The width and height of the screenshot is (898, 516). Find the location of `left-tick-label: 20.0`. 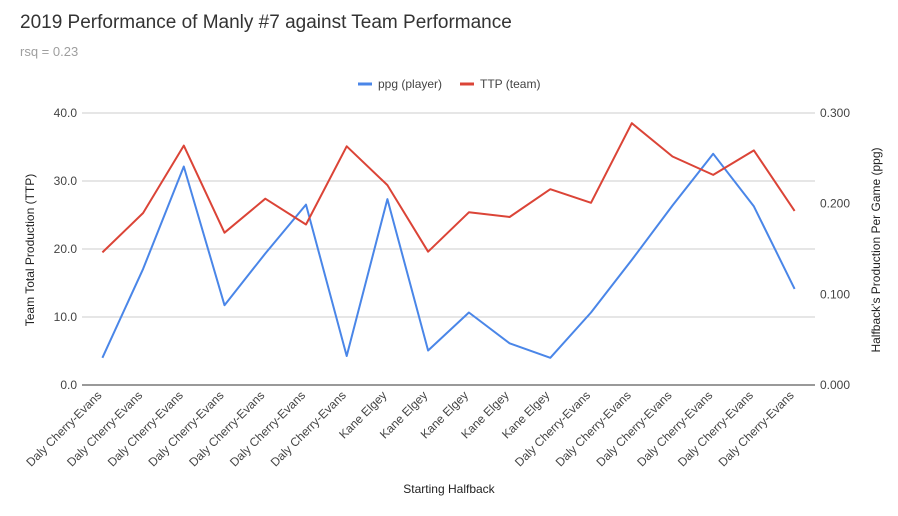

left-tick-label: 20.0 is located at coordinates (66, 249).